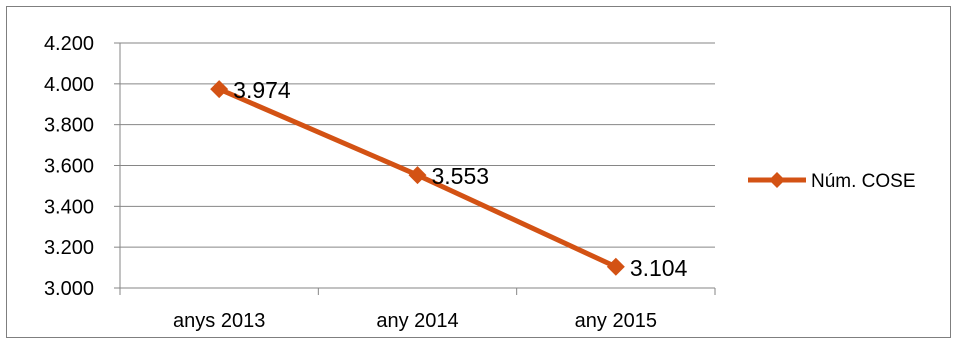  I want to click on x-tick-label: anys 2013, so click(219, 321).